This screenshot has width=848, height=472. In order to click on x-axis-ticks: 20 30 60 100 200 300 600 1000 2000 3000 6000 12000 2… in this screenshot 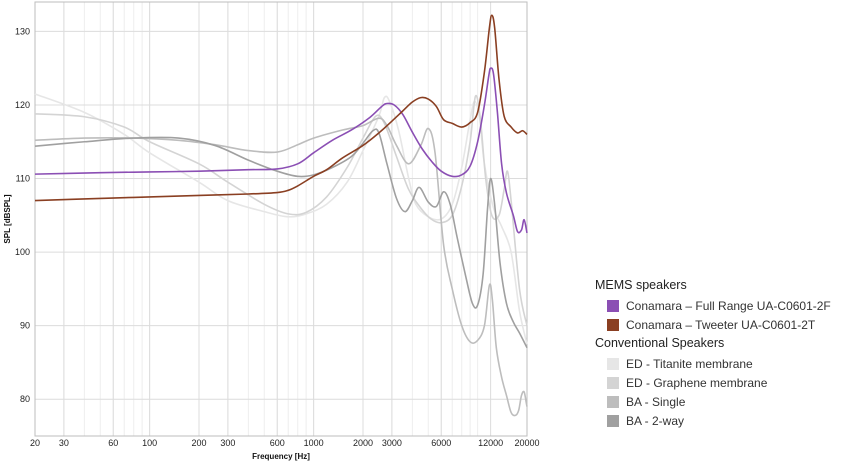, I will do `click(285, 443)`.